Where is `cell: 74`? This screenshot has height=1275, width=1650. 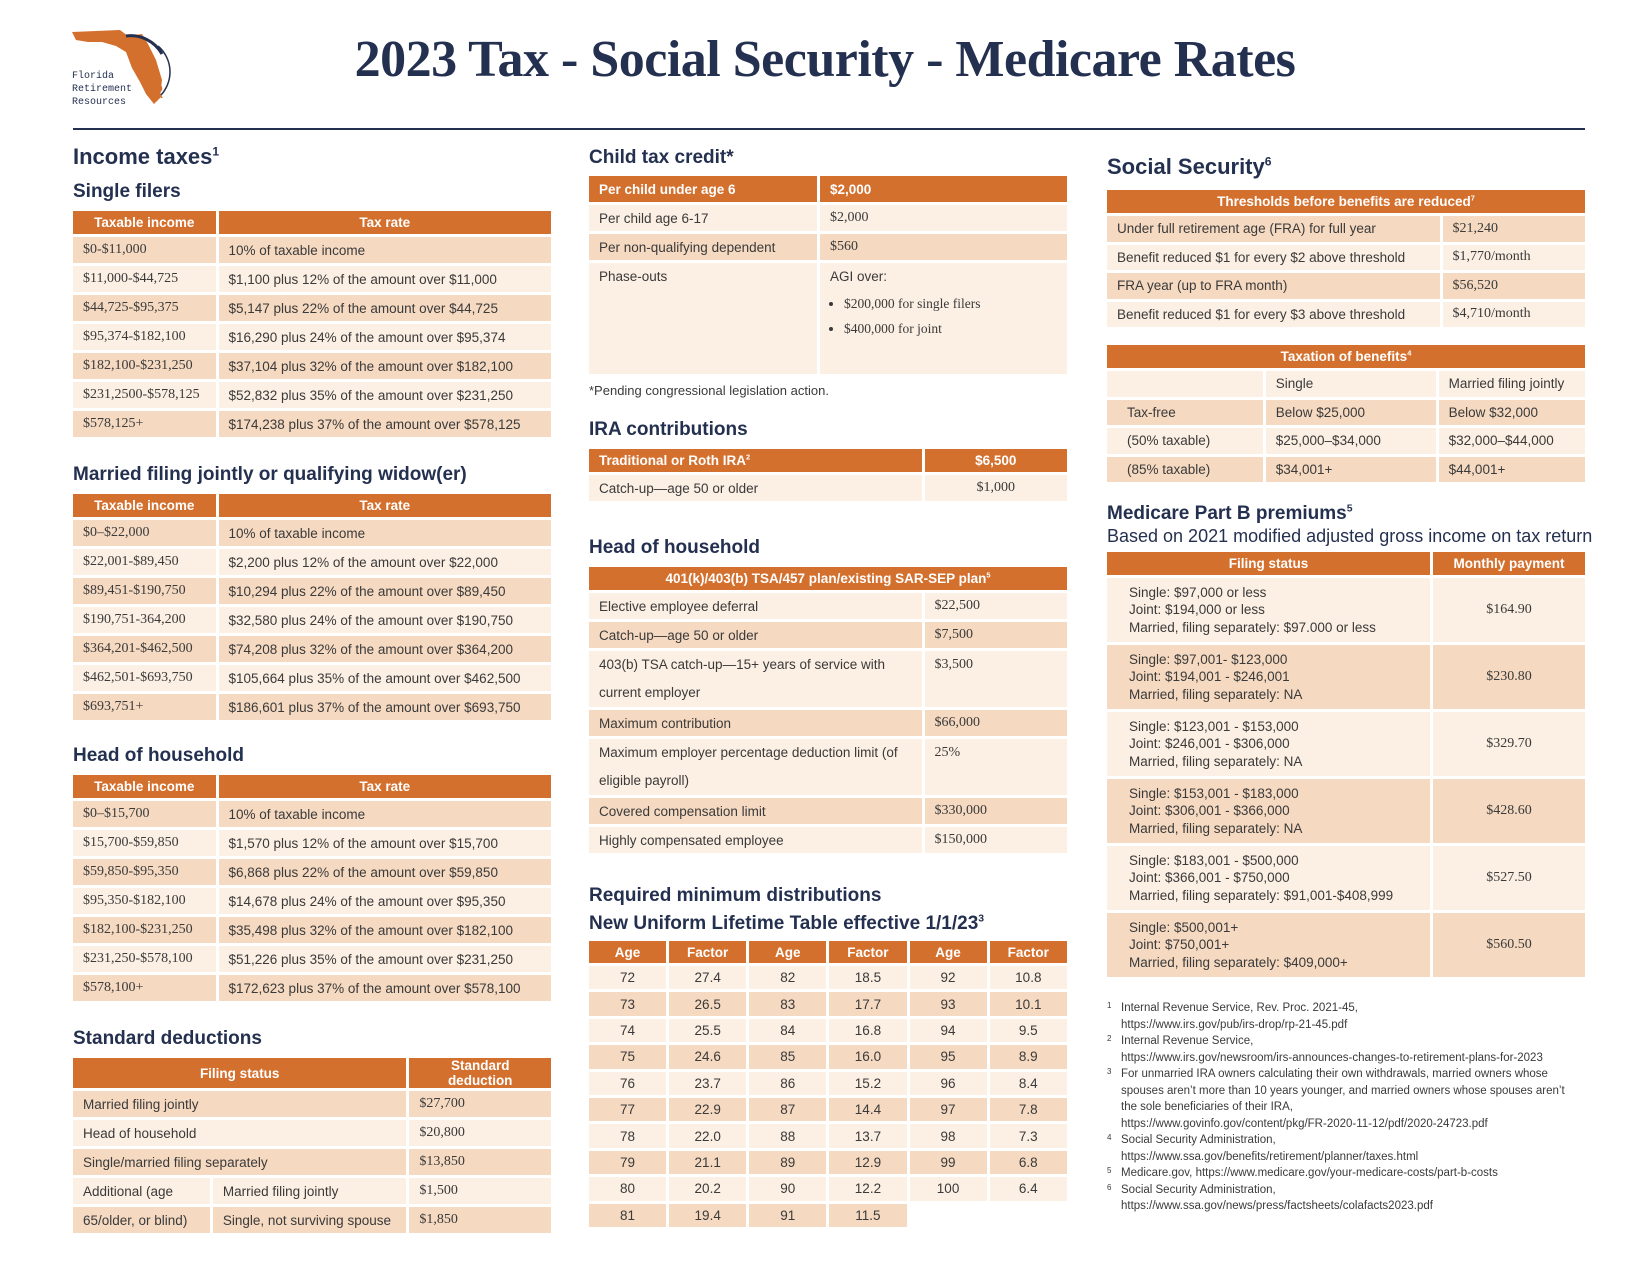 cell: 74 is located at coordinates (628, 1030).